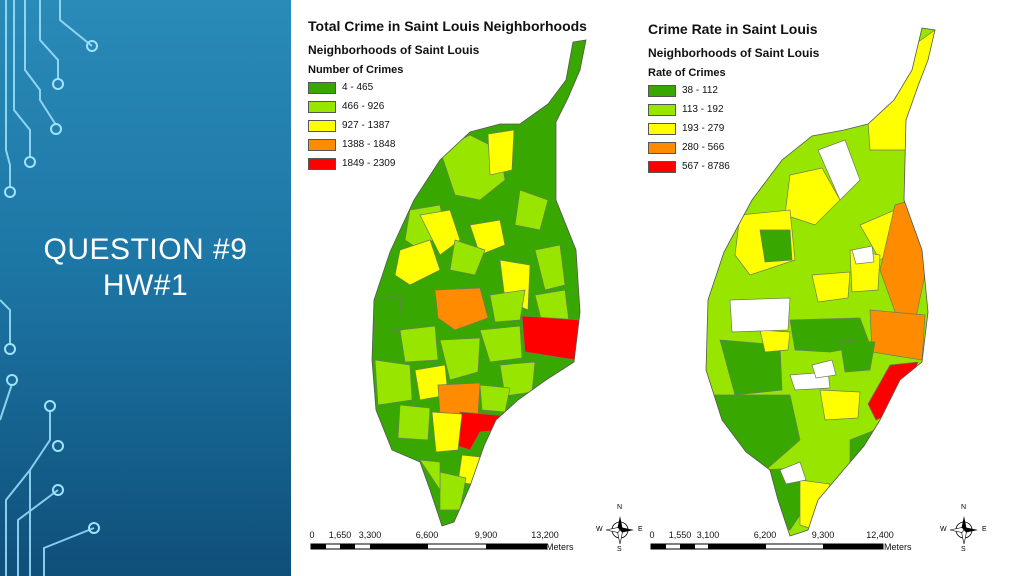 The width and height of the screenshot is (1024, 576). I want to click on slide-title: QUESTION #9 HW#1, so click(145, 268).